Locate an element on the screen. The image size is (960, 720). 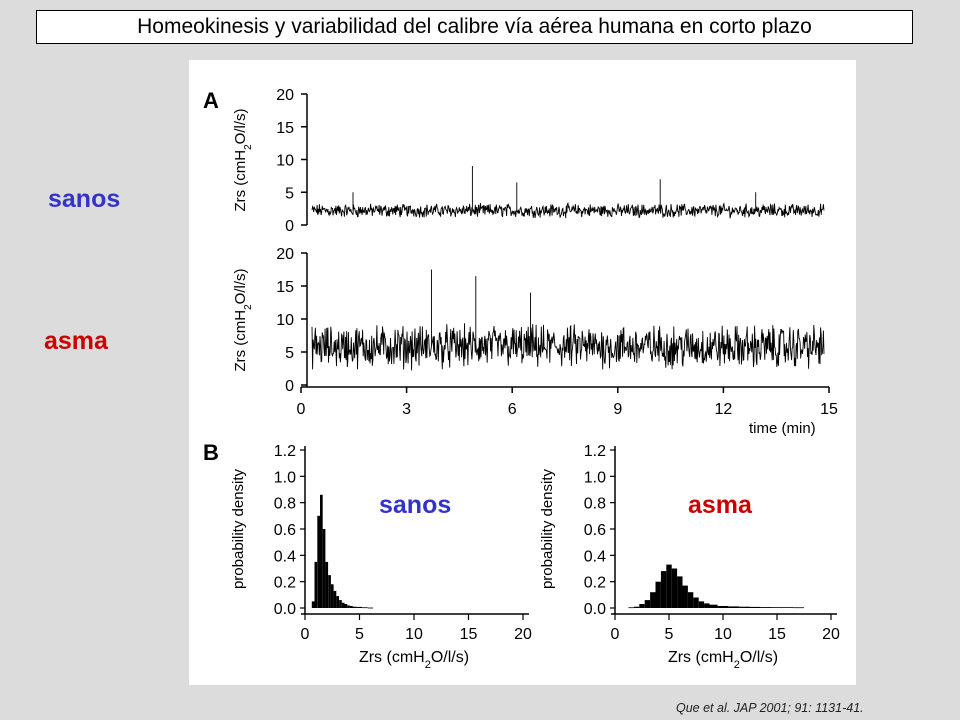
x-tick-label: 12 is located at coordinates (724, 409).